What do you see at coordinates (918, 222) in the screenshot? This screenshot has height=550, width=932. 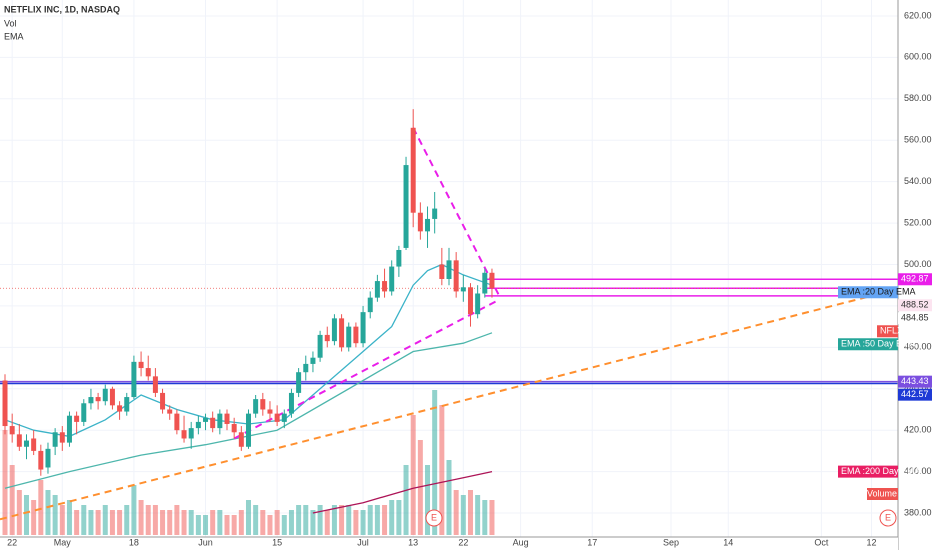 I see `y-tick-label: 520.00` at bounding box center [918, 222].